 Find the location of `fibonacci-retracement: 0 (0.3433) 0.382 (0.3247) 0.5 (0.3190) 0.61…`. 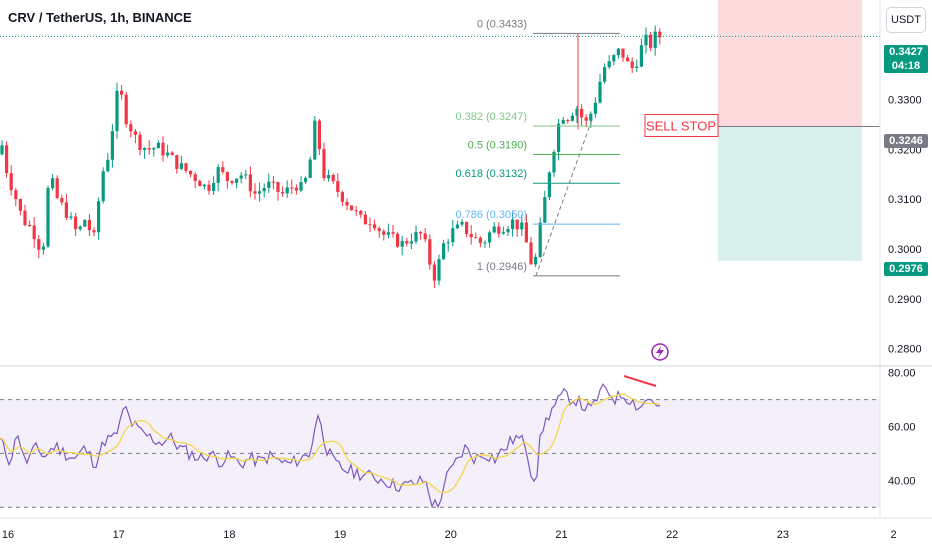

fibonacci-retracement: 0 (0.3433) 0.382 (0.3247) 0.5 (0.3190) 0.61… is located at coordinates (537, 147).